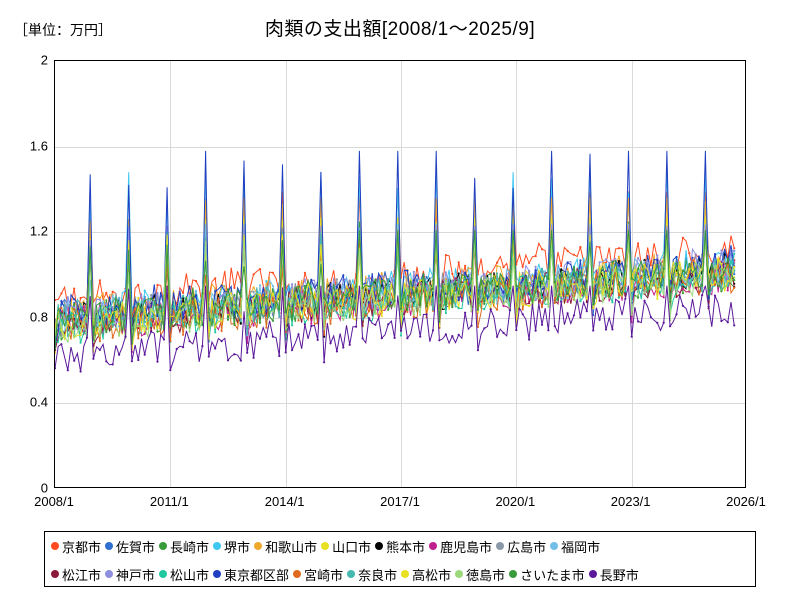 The height and width of the screenshot is (600, 800). Describe the element at coordinates (460, 546) in the screenshot. I see `legend-item-鹿児島市: 鹿児島市` at that location.